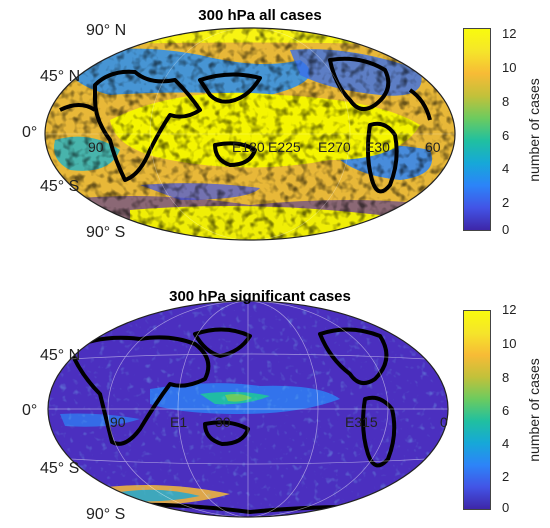 The width and height of the screenshot is (550, 528). Describe the element at coordinates (178, 422) in the screenshot. I see `lon-label: E1` at that location.